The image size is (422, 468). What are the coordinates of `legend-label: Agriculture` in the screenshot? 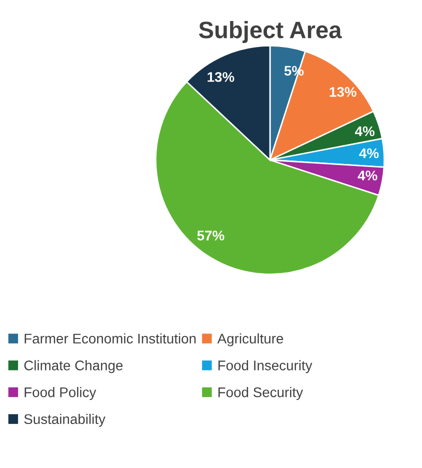 It's located at (250, 339).